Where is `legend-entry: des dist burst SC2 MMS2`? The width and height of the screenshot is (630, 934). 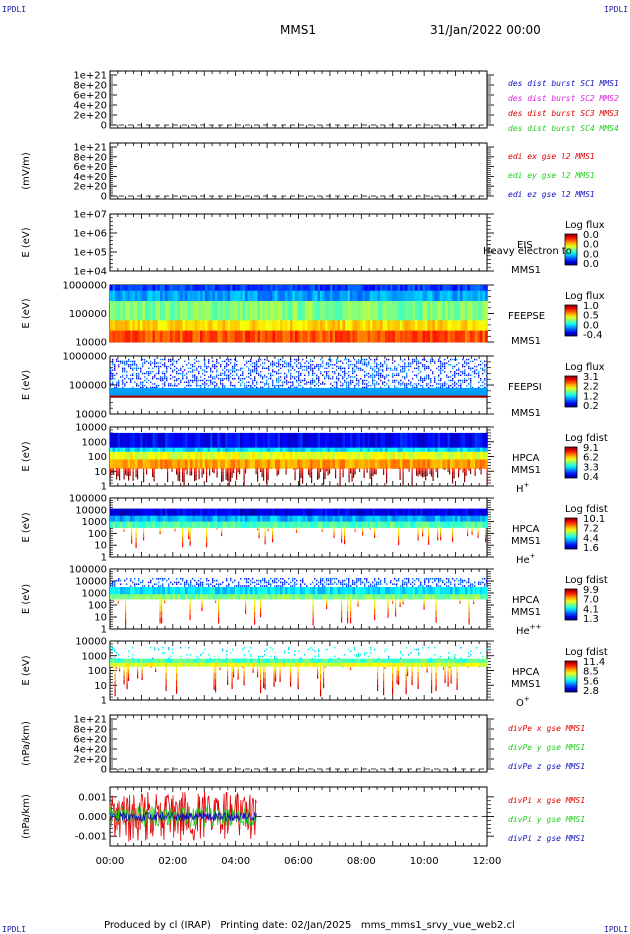 legend-entry: des dist burst SC2 MMS2 is located at coordinates (563, 98).